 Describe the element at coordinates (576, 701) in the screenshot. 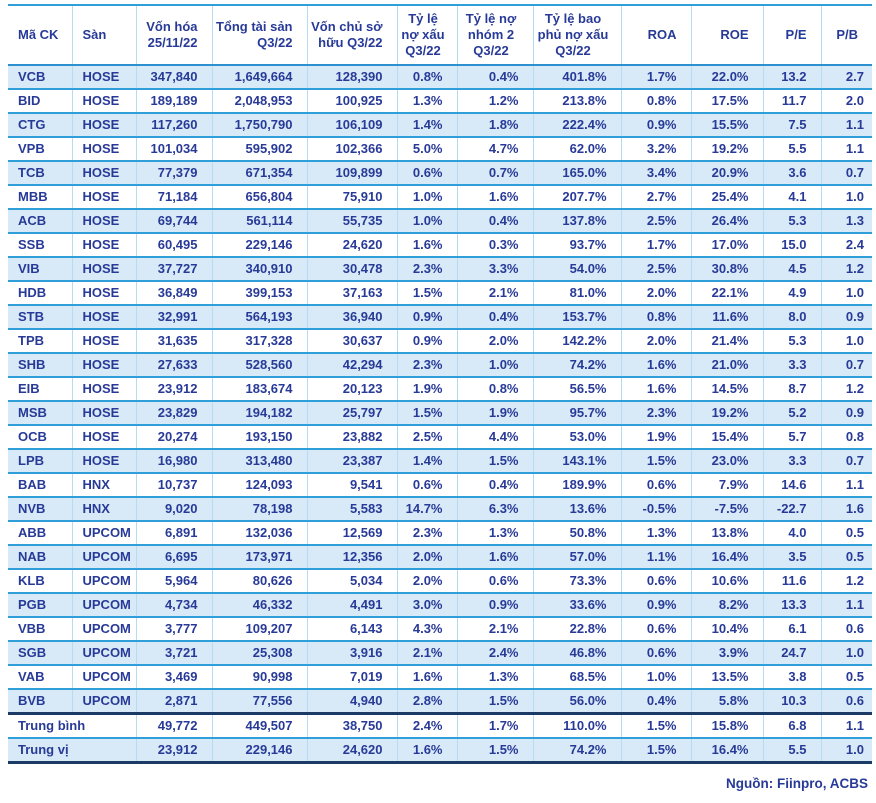

I see `cell-ty_le_bao_phu_no_xau: 56.0%` at that location.